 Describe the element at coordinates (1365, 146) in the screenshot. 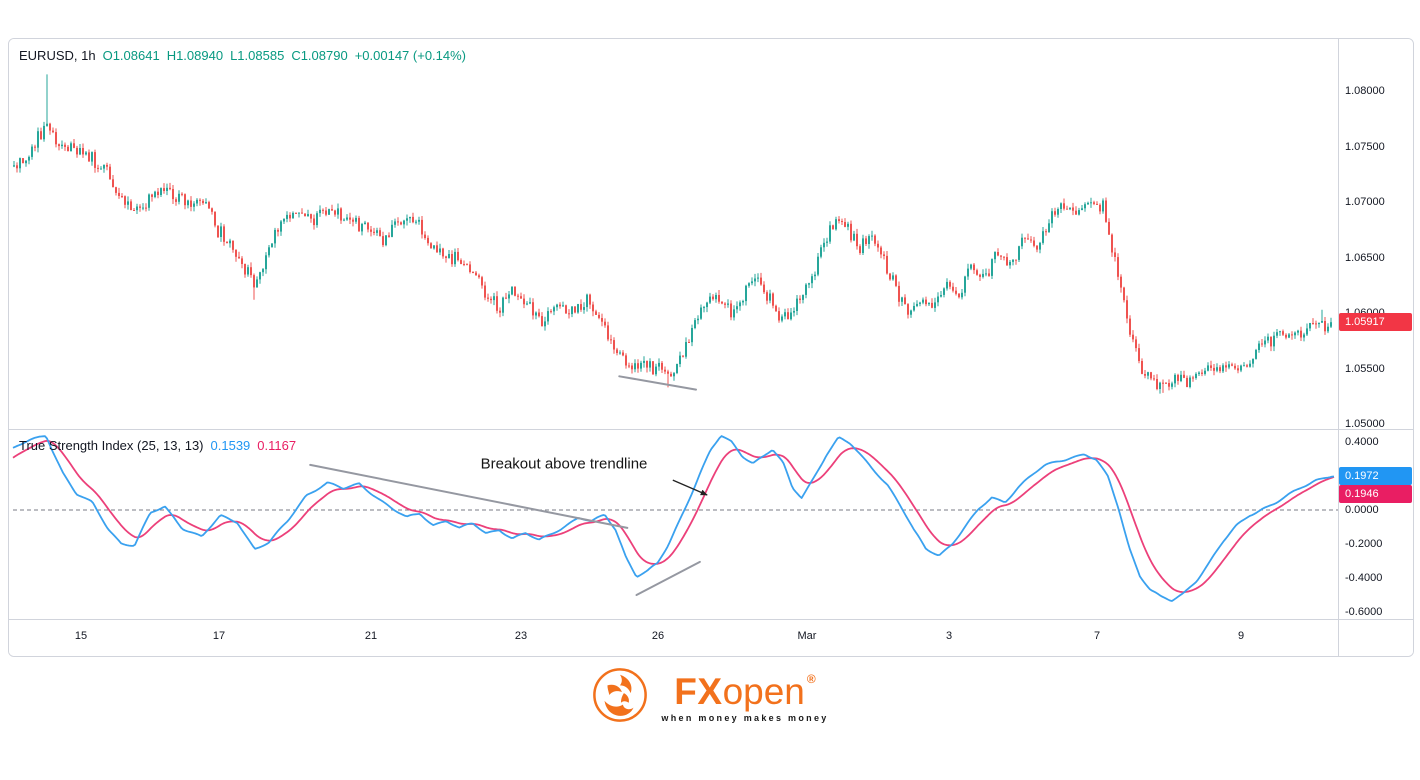

I see `price-tick-label: 1.07500` at that location.